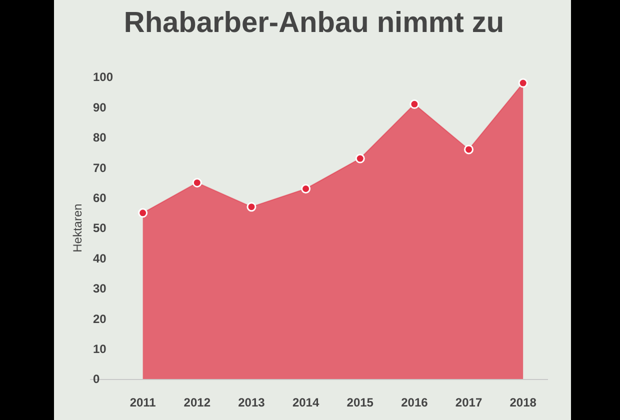 The height and width of the screenshot is (420, 620). I want to click on chart-title: Rhabarber-Anbau nimmt zu, so click(314, 23).